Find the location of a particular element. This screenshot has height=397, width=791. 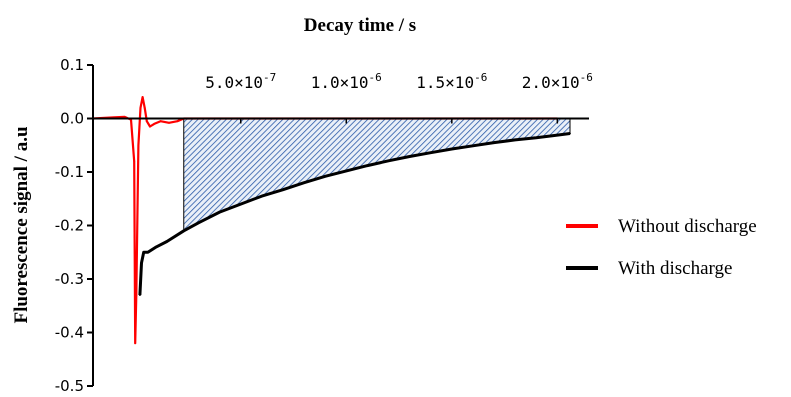

y-tick-label: 0.0 is located at coordinates (72, 119).